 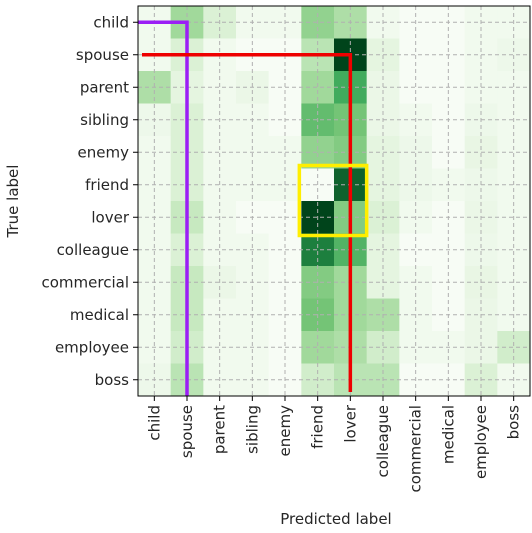 I want to click on y-tick-label: friend, so click(x=107, y=185).